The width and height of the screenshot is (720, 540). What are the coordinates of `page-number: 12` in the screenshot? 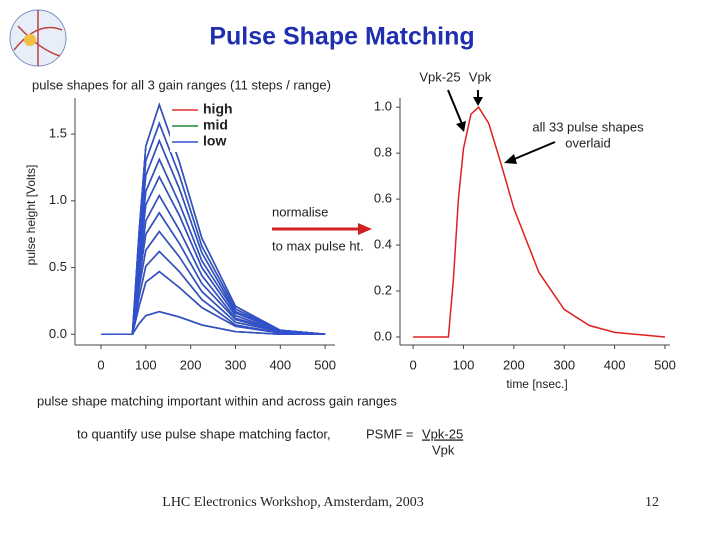 It's located at (652, 502).